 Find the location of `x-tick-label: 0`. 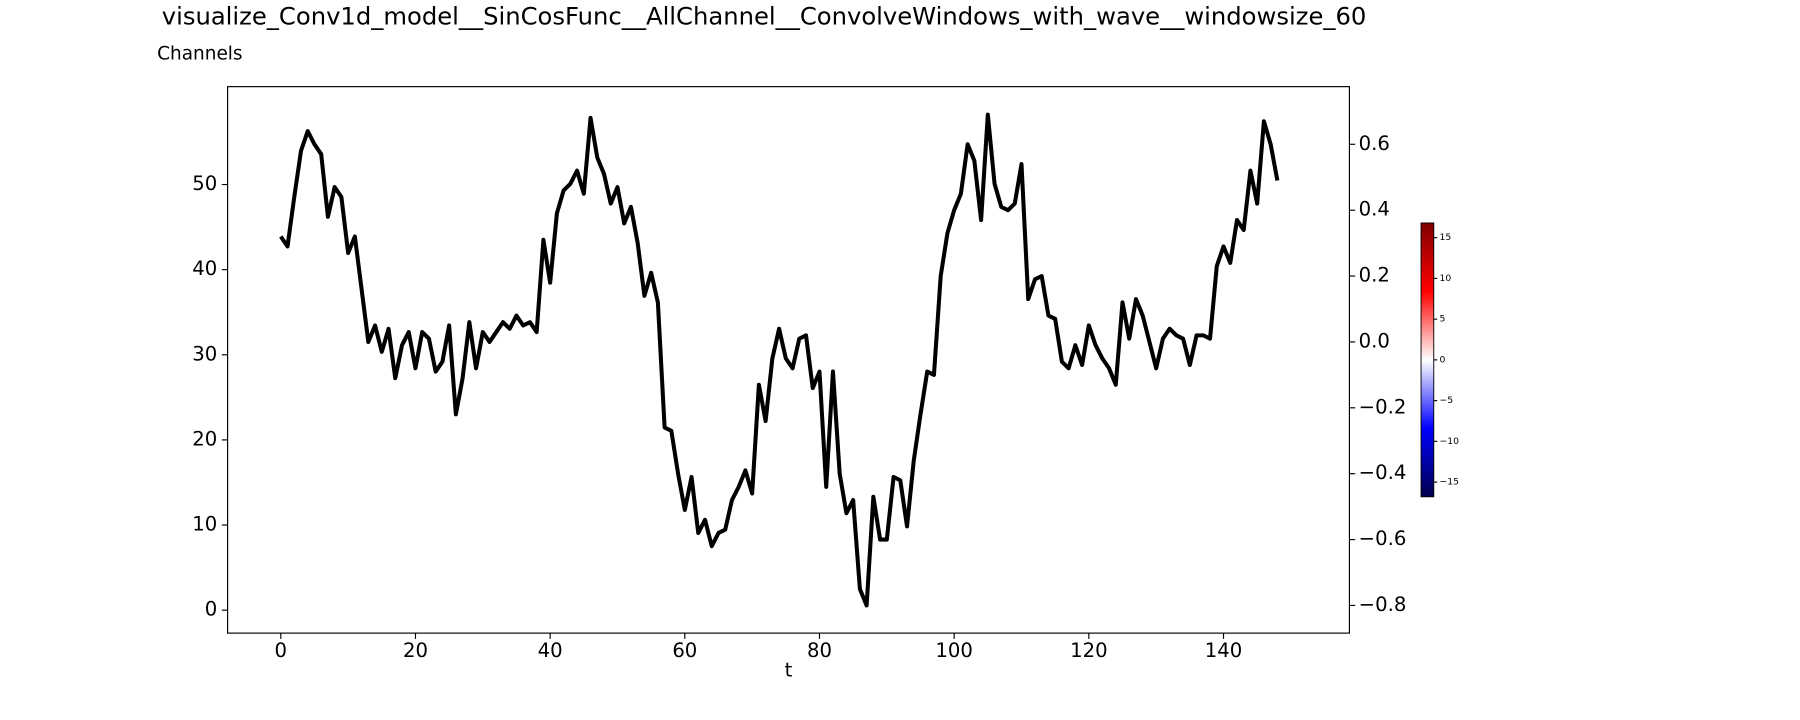

x-tick-label: 0 is located at coordinates (281, 650).